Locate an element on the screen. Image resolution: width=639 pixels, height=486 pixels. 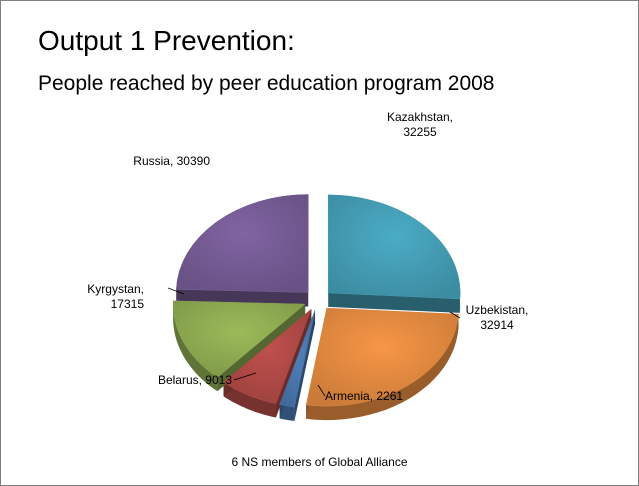
leader-line-belarus is located at coordinates (245, 376).